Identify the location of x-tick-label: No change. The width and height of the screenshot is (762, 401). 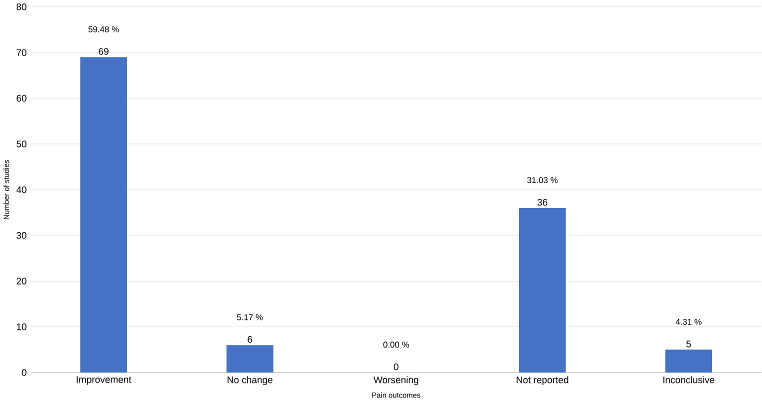
(250, 380).